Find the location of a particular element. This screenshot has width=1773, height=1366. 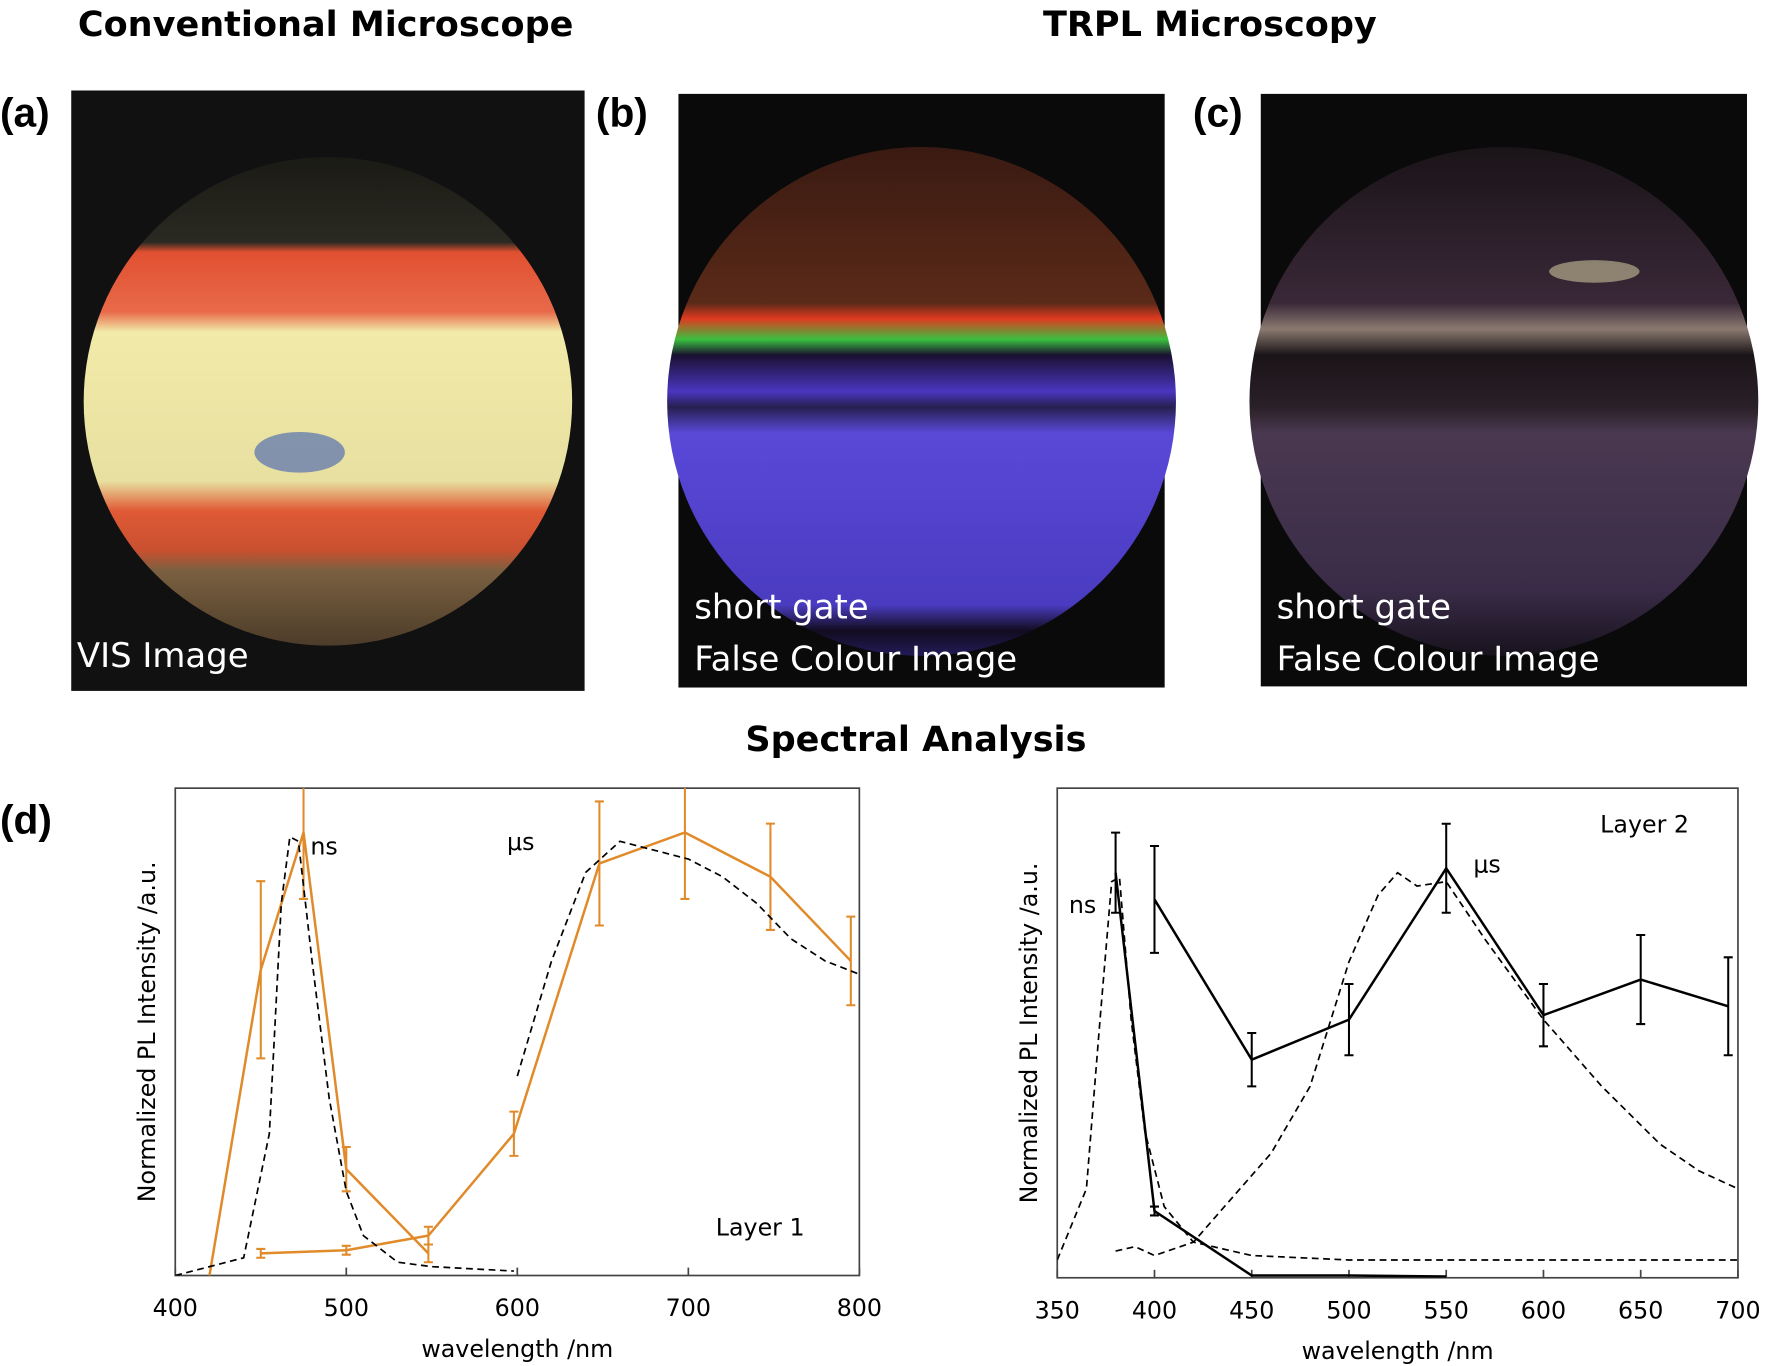

panel-label: (b) is located at coordinates (622, 113).